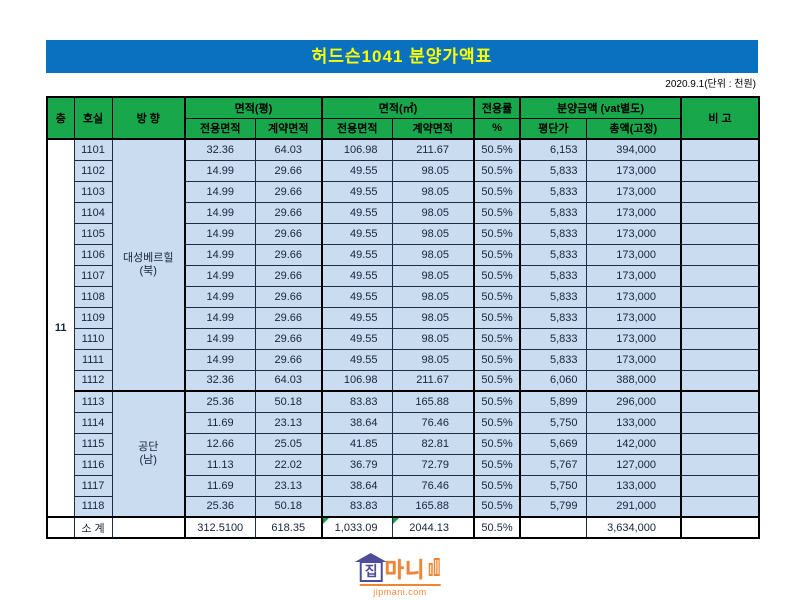 The width and height of the screenshot is (800, 600). I want to click on price-per-pyeong-cell: 5,899, so click(553, 401).